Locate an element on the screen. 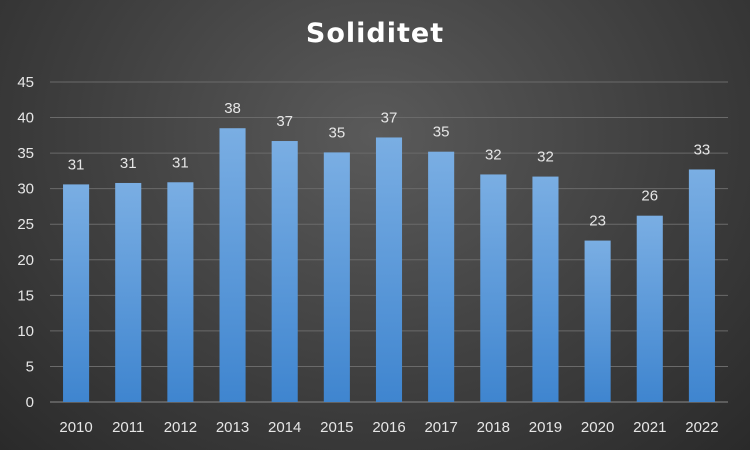 This screenshot has height=450, width=750. bar-2020 is located at coordinates (597, 321).